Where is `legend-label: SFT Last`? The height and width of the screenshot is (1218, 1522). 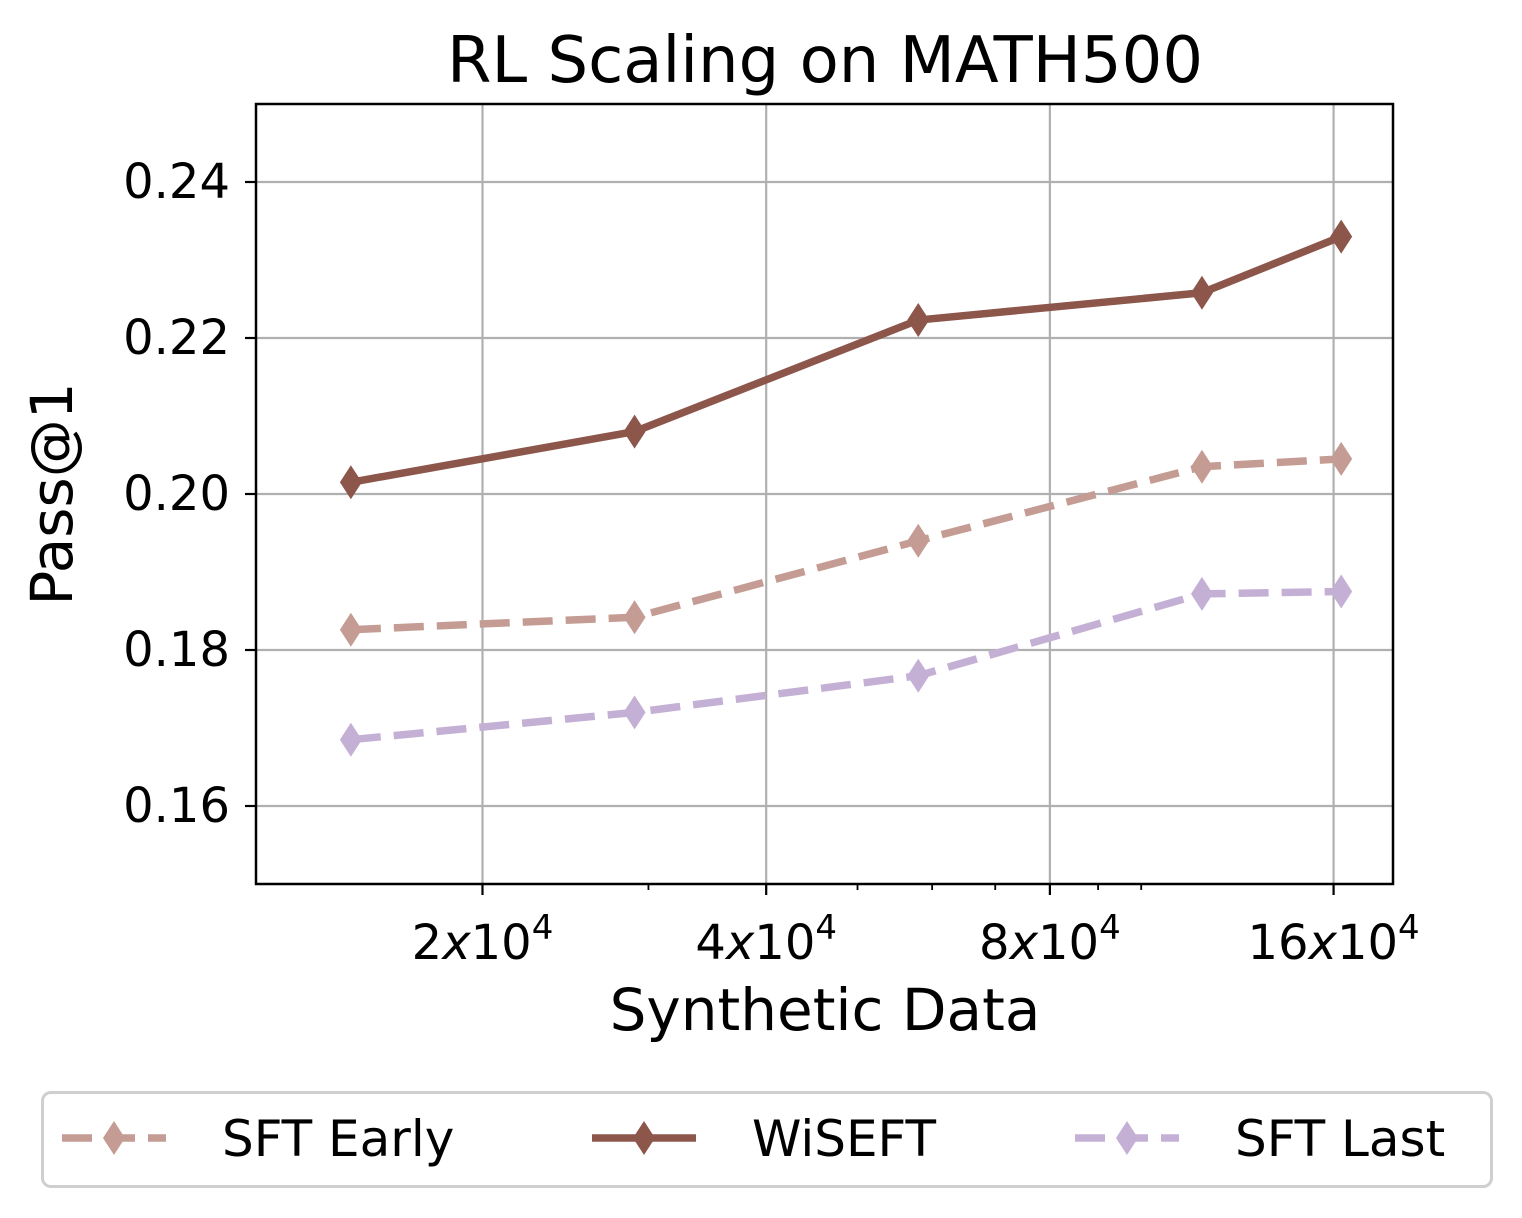
legend-label: SFT Last is located at coordinates (1340, 1139).